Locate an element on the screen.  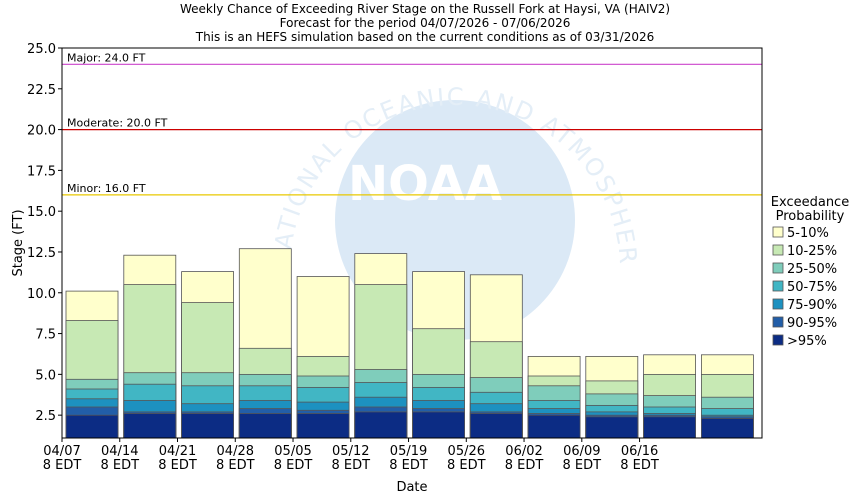
x-tick-date-label: 05/05 is located at coordinates (292, 451).